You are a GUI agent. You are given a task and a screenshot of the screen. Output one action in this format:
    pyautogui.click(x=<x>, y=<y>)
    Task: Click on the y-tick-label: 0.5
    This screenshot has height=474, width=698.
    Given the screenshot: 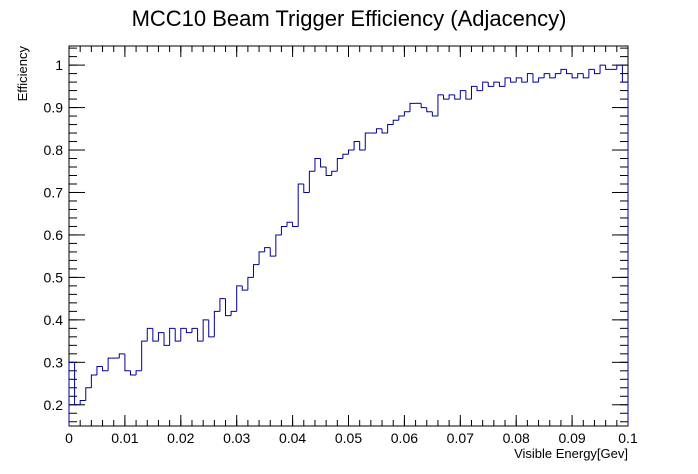 What is the action you would take?
    pyautogui.click(x=54, y=277)
    